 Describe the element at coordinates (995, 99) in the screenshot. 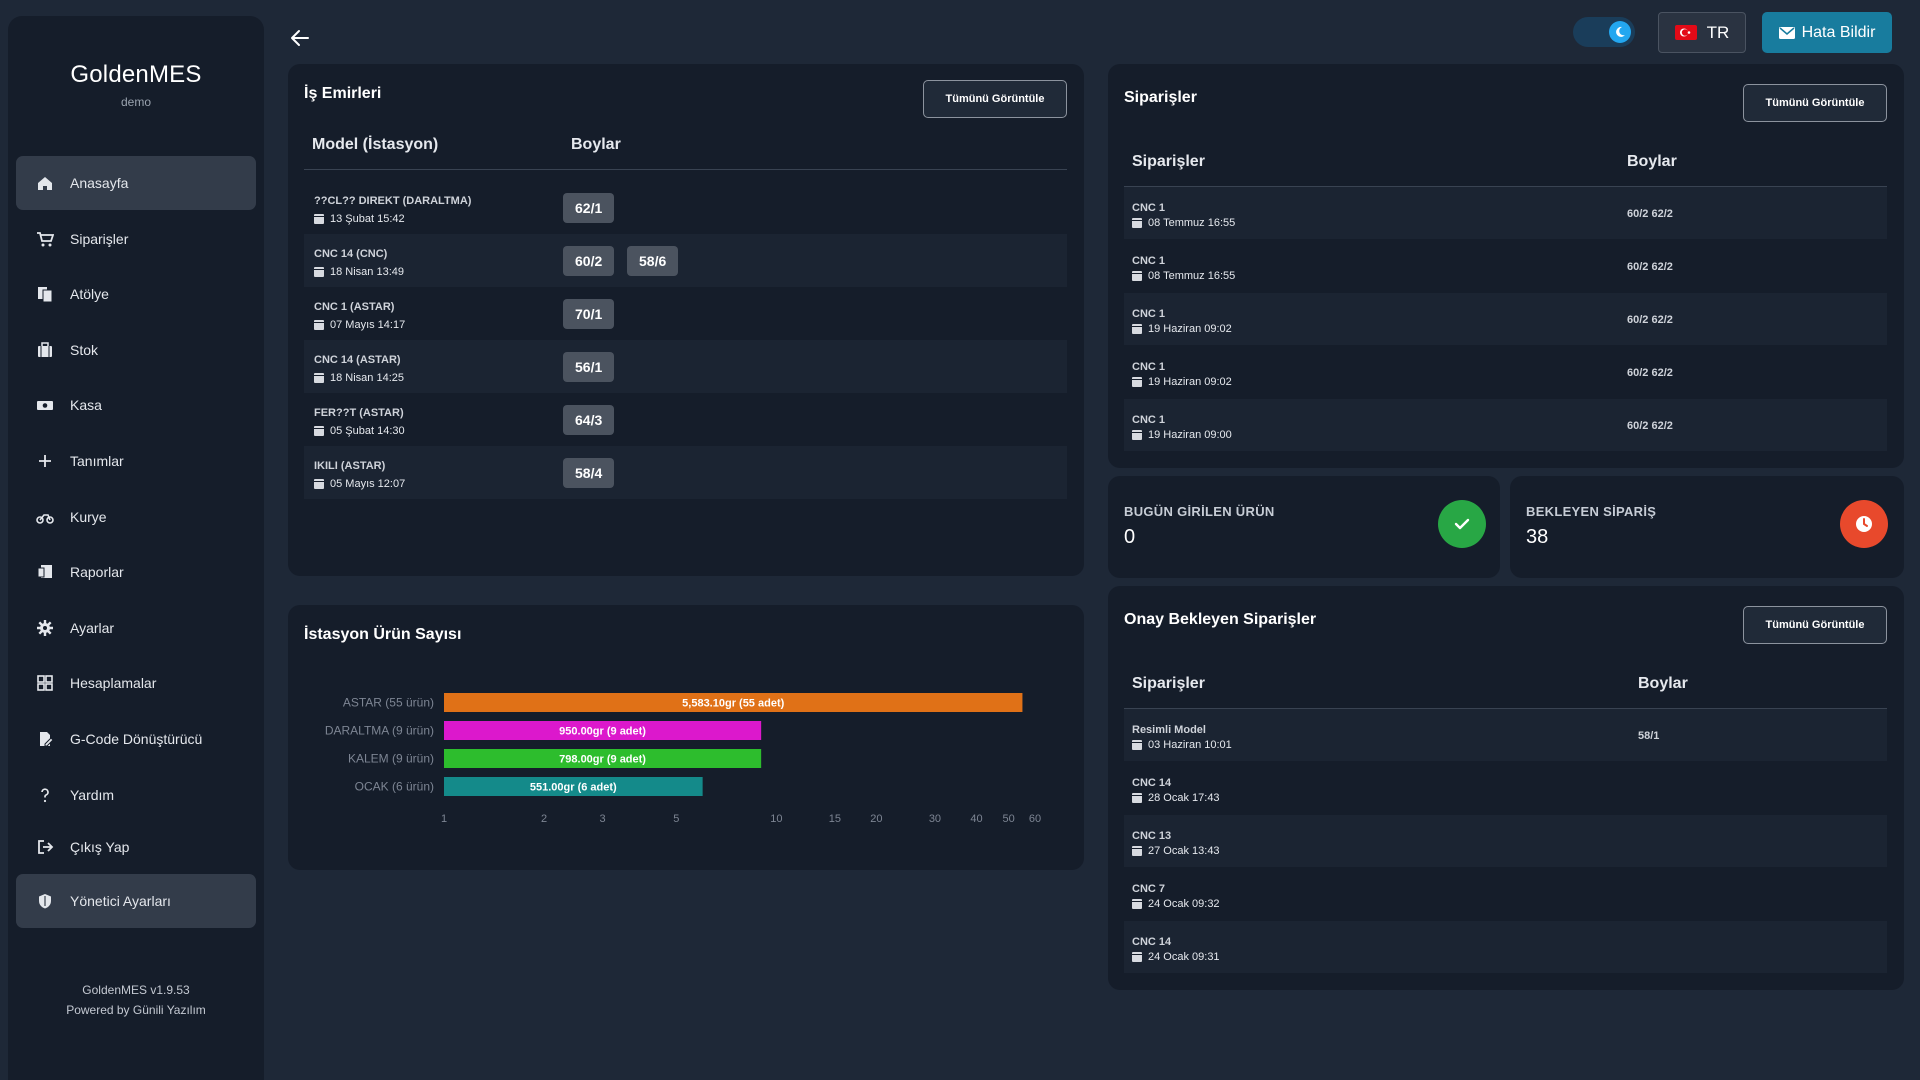

I see `work-orders-view-all-button: Tümünü Görüntüle` at that location.